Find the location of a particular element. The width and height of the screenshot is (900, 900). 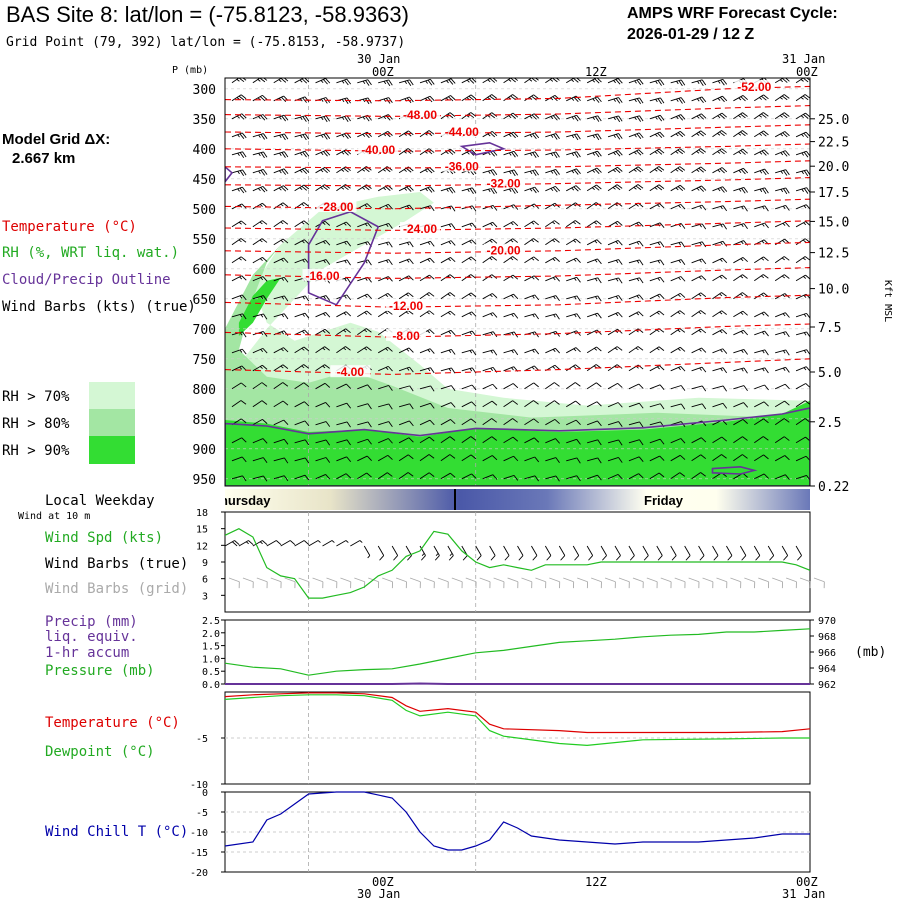

barb-p740-h14.0 is located at coordinates (511, 352).